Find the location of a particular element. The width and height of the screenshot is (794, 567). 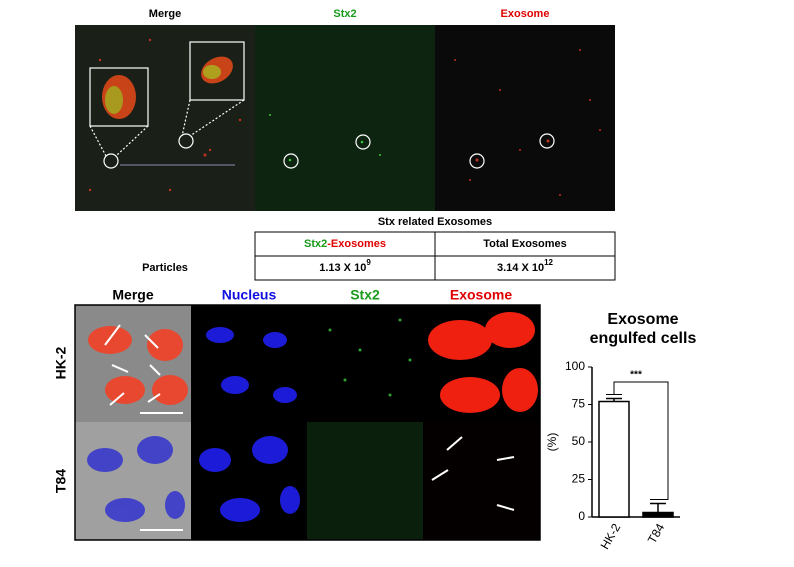

y-tick-label: 75 is located at coordinates (579, 404).